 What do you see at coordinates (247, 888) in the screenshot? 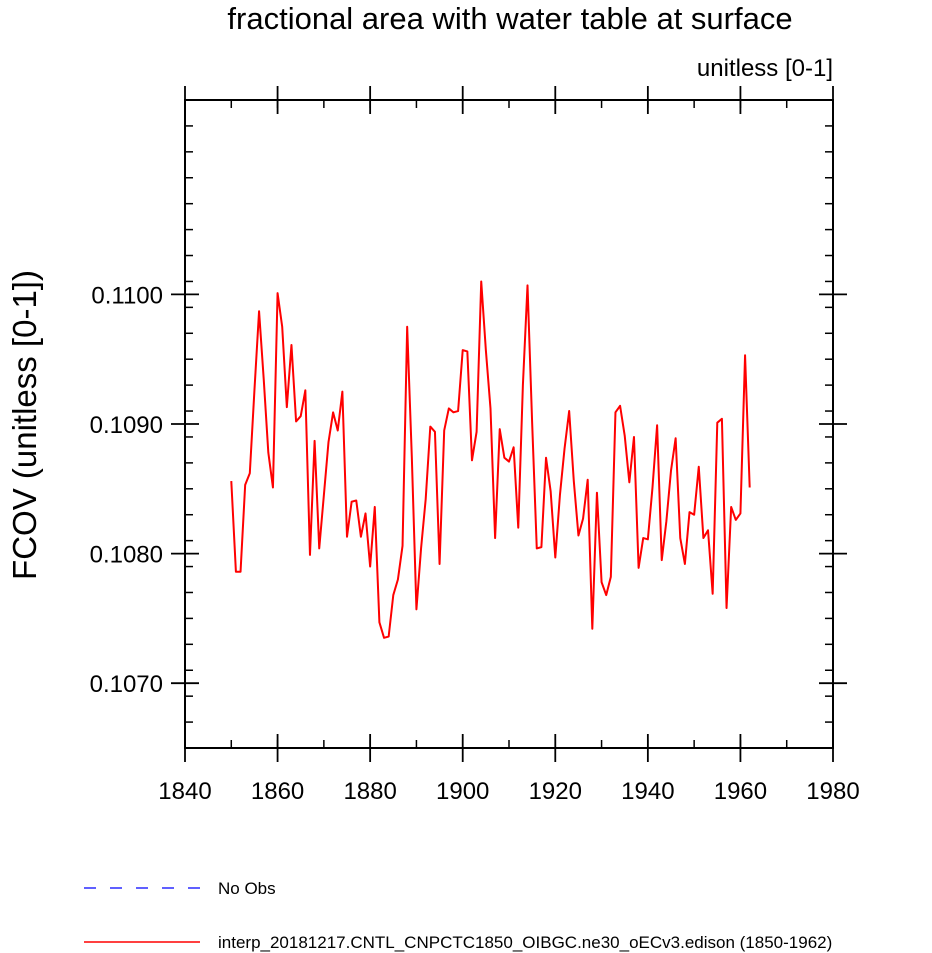
I see `legend-label-no-obs: No Obs` at bounding box center [247, 888].